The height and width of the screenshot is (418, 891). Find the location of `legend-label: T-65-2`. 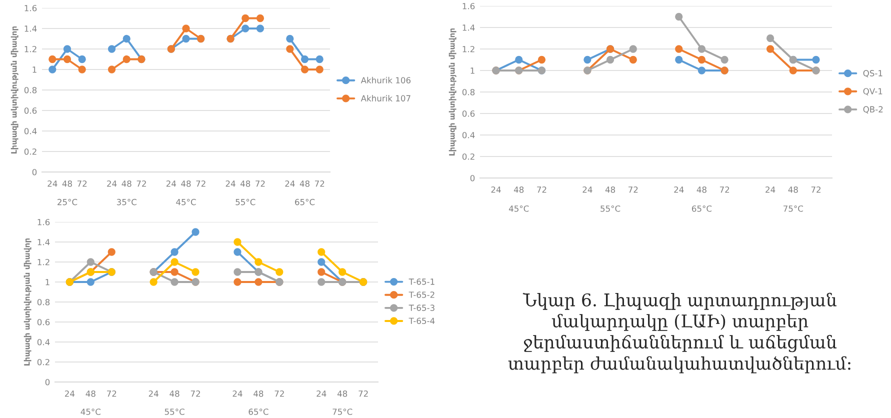

legend-label: T-65-2 is located at coordinates (421, 295).